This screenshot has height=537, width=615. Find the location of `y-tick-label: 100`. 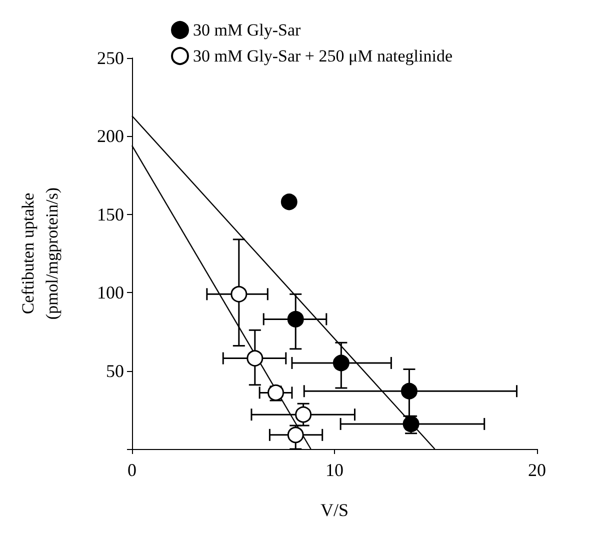

y-tick-label: 100 is located at coordinates (110, 292).